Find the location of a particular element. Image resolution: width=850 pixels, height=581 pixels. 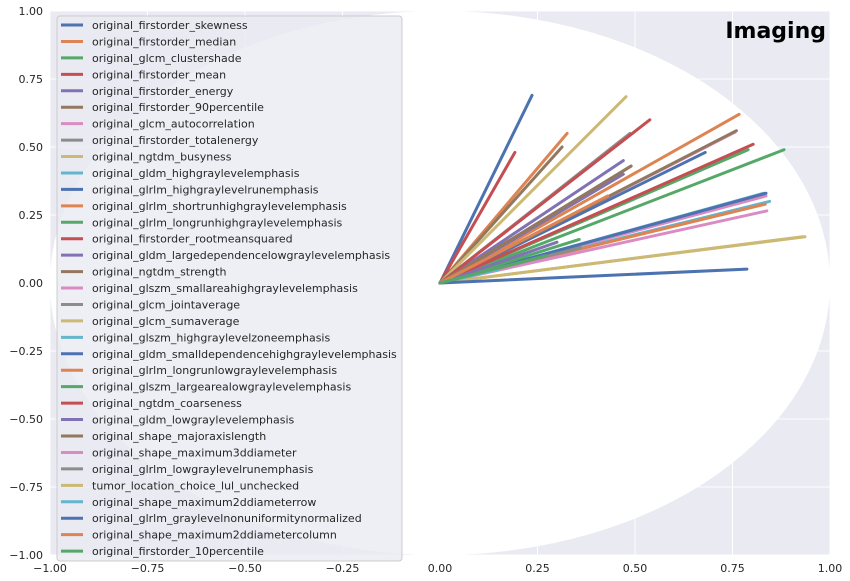

x-tick-label: 0.75 is located at coordinates (732, 568).